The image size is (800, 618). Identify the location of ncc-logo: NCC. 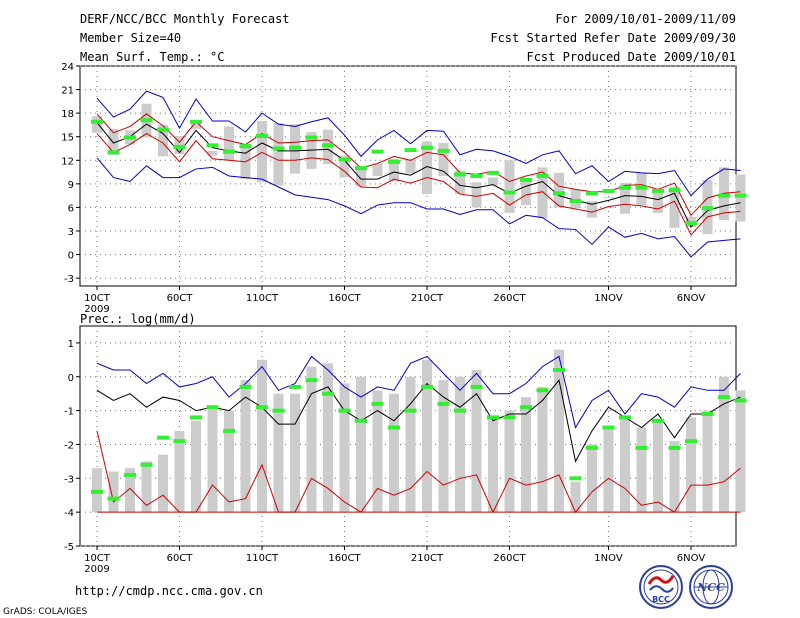
(711, 587).